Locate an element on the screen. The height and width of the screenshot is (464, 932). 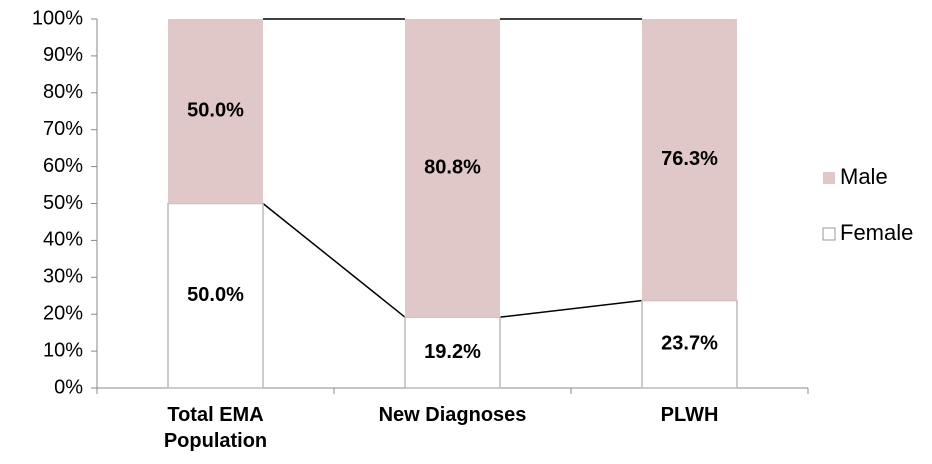
y-tick-label: 70% is located at coordinates (63, 129).